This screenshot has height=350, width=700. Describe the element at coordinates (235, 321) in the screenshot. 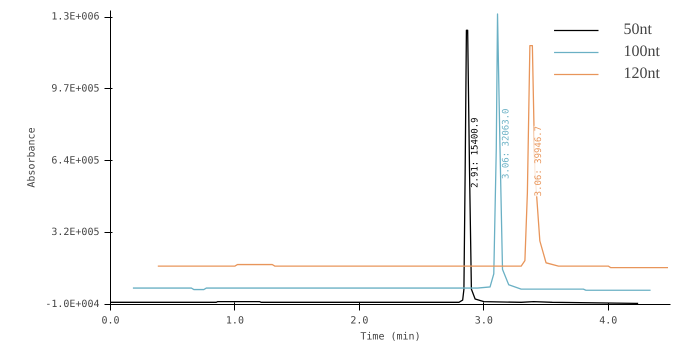

I see `x-tick-label: 1.0` at that location.